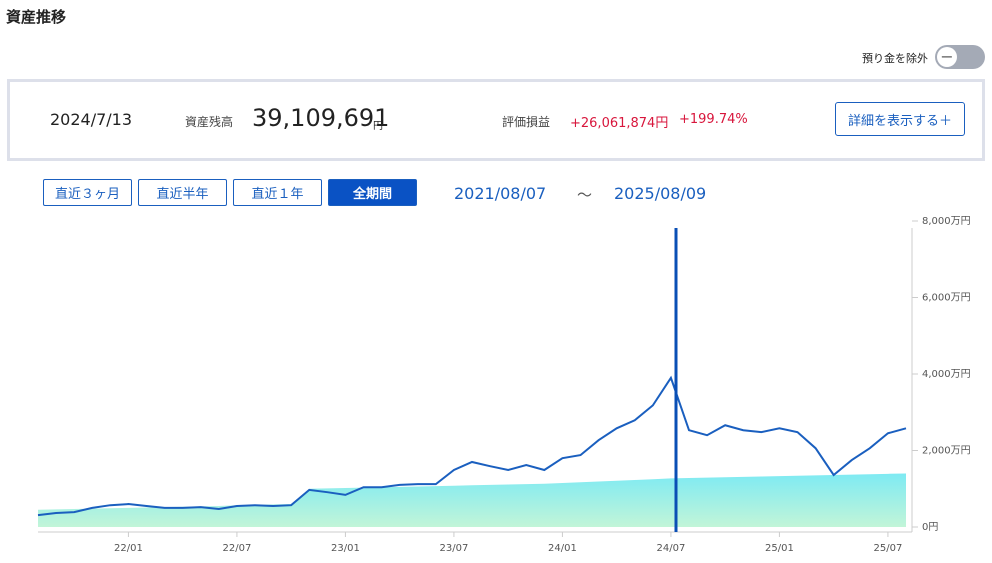 This screenshot has height=563, width=992. What do you see at coordinates (277, 192) in the screenshot?
I see `period-button: 直近１年` at bounding box center [277, 192].